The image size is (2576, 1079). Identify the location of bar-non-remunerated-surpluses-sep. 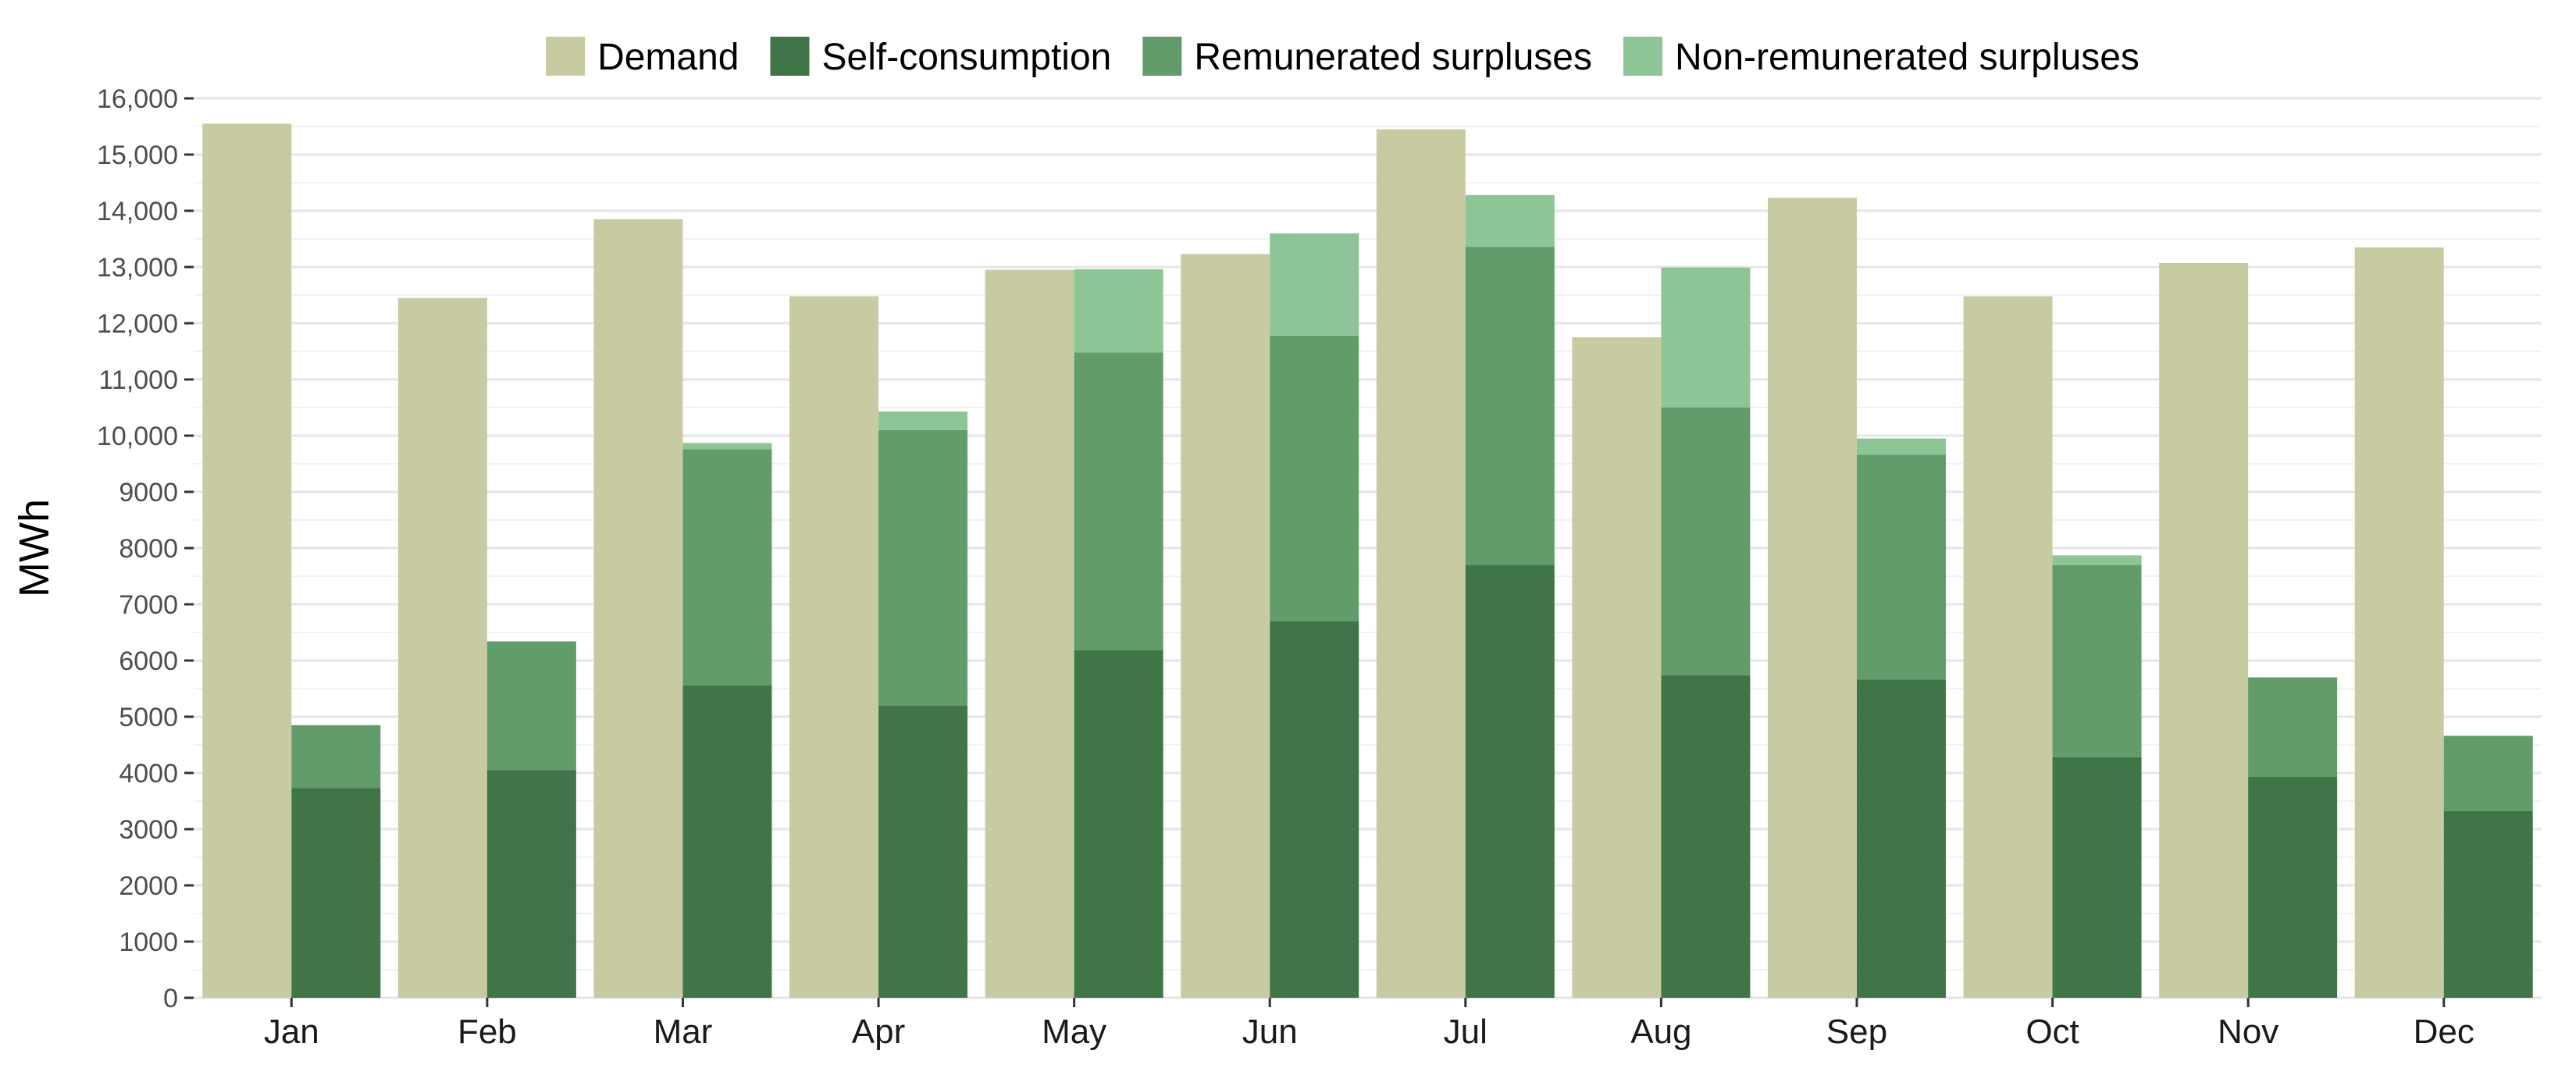
(1901, 447).